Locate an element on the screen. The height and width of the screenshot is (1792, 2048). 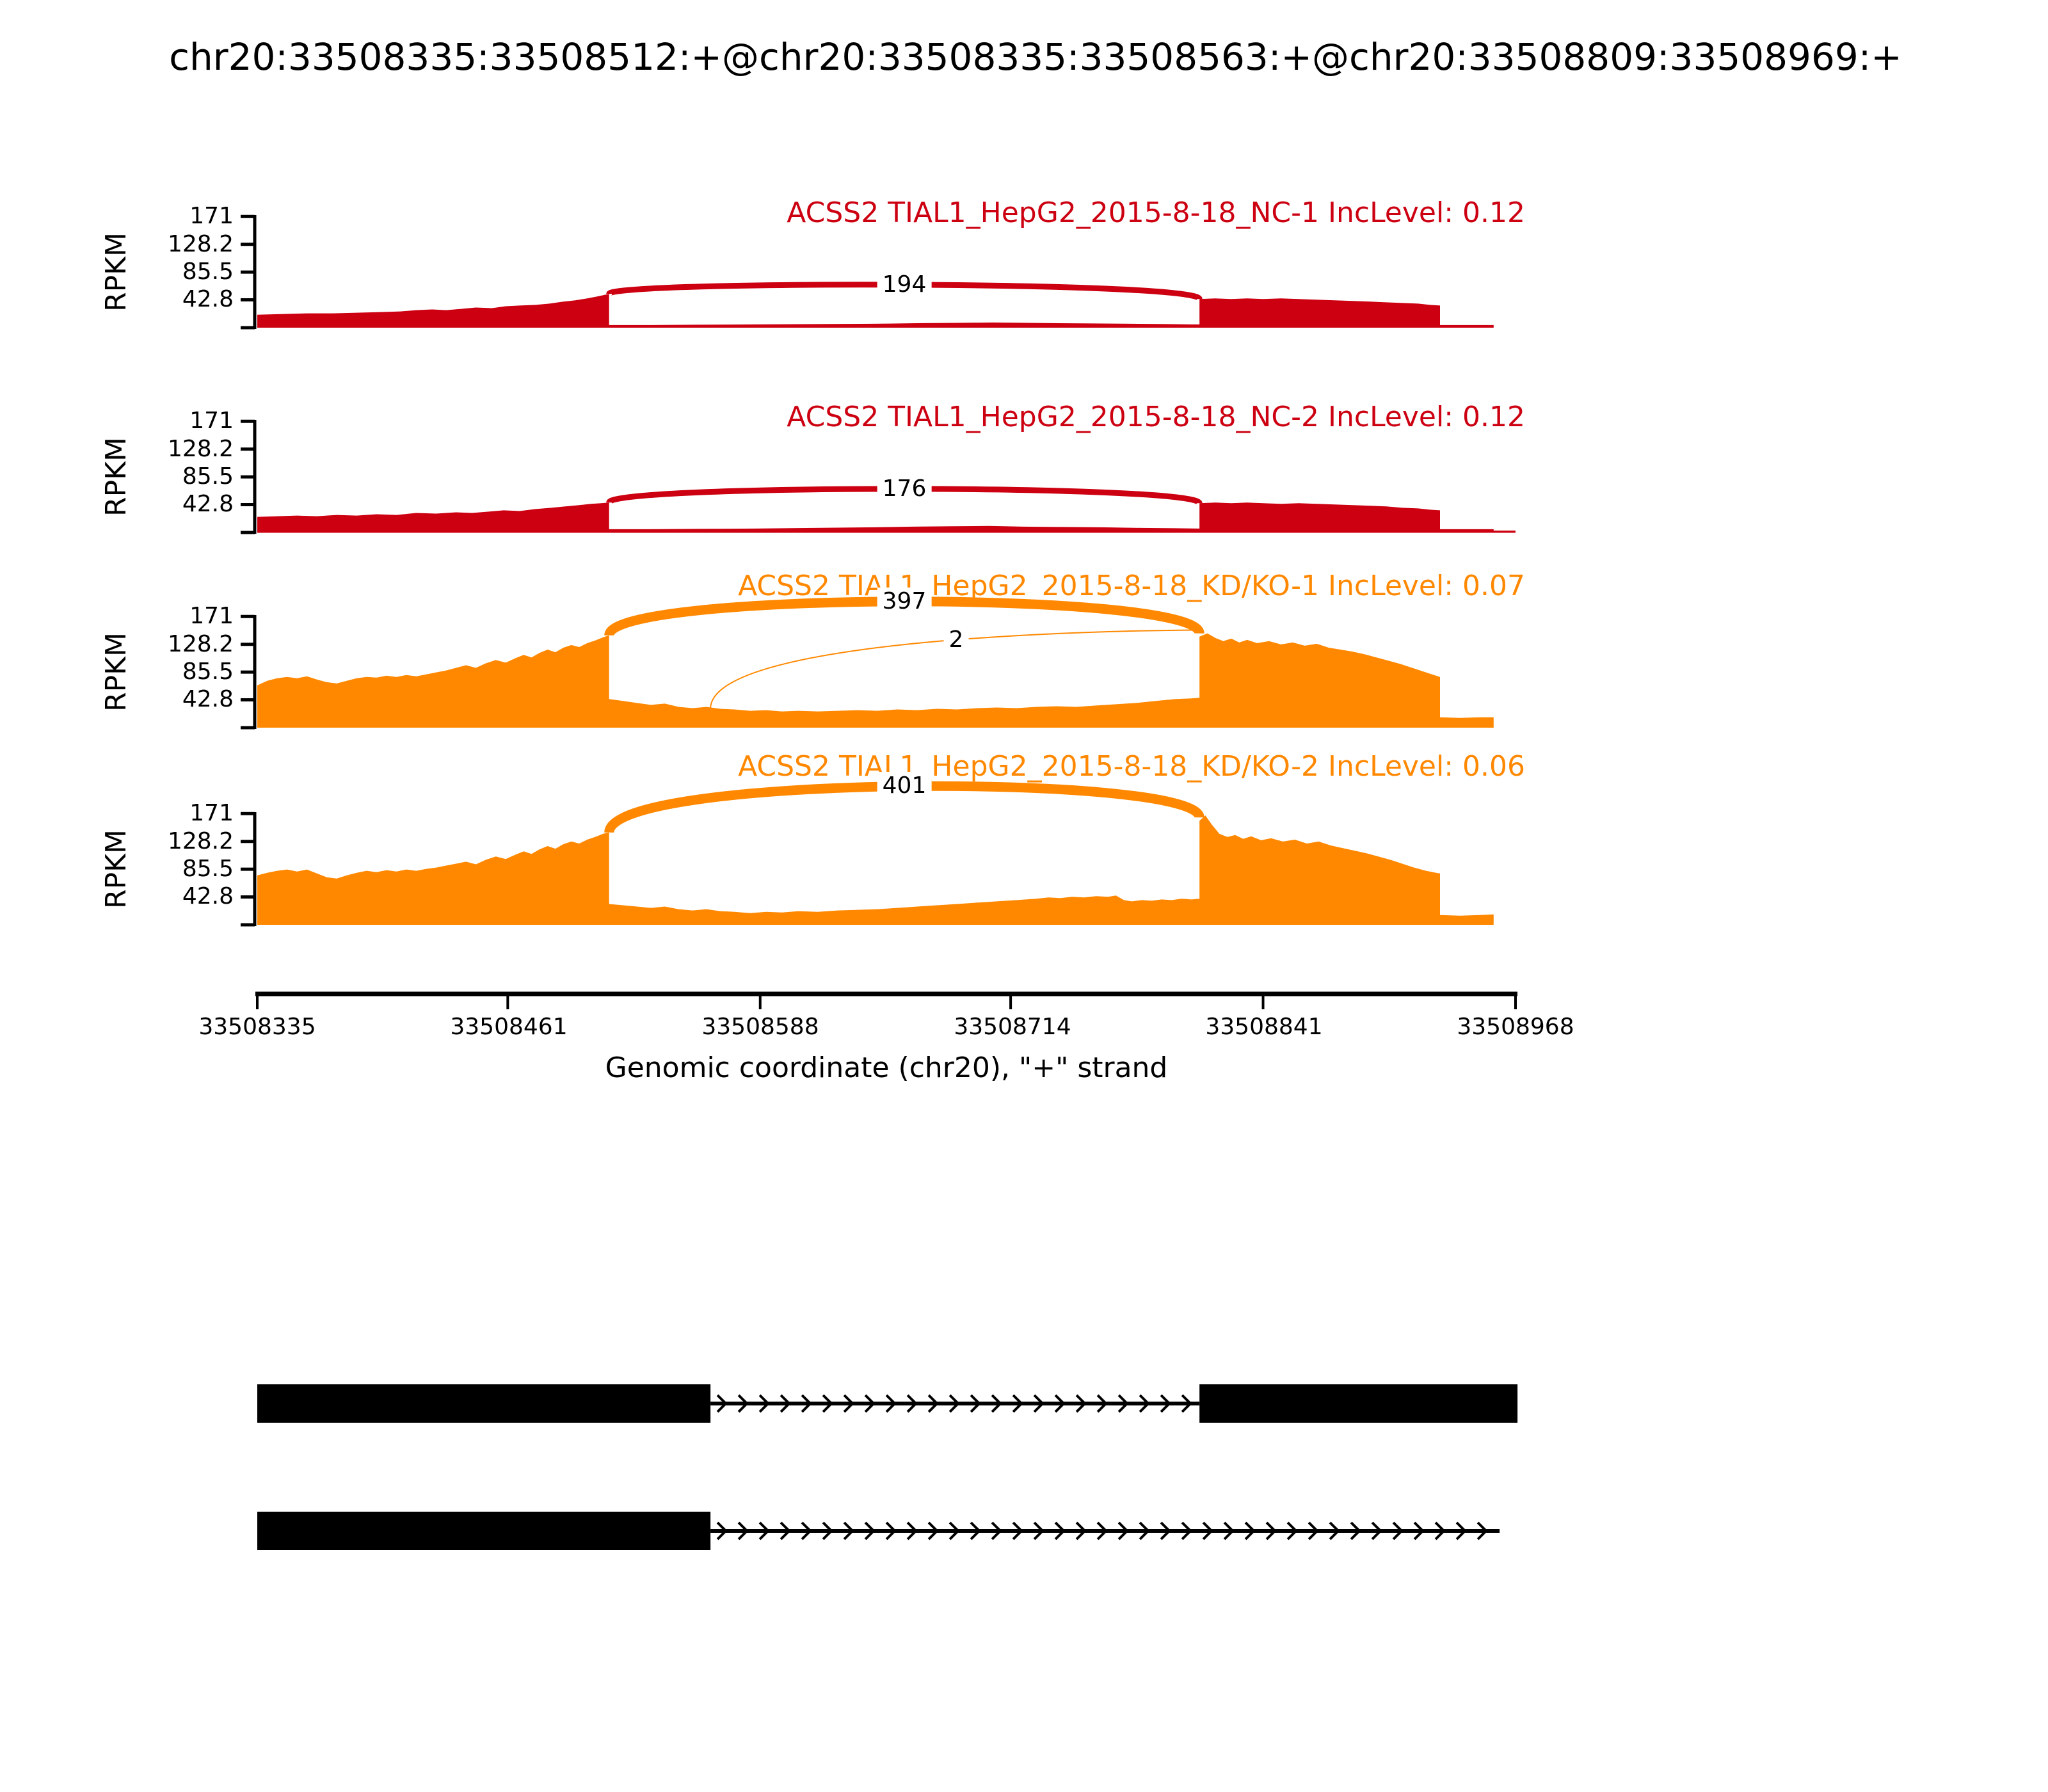
junction-count-label-kd1-minor: 2 is located at coordinates (956, 640).